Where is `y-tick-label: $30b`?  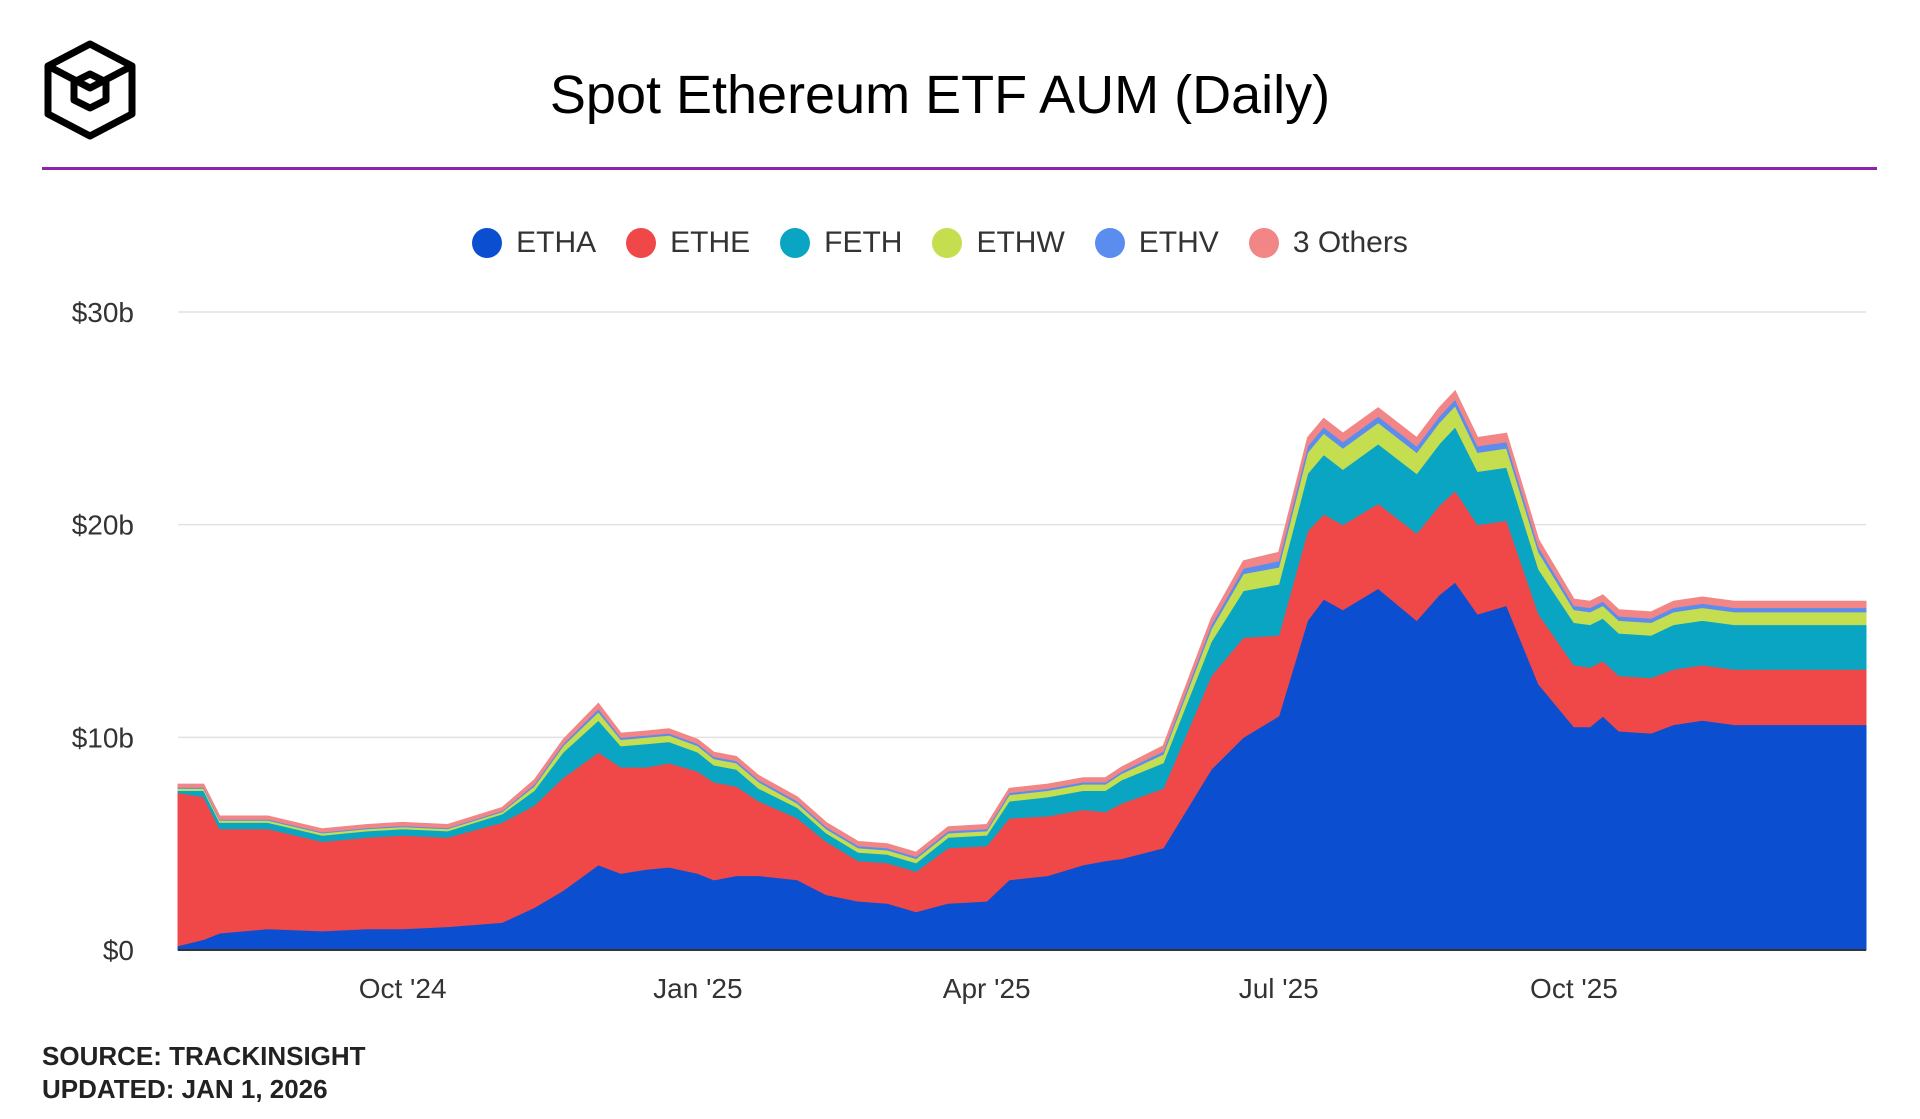
y-tick-label: $30b is located at coordinates (103, 312).